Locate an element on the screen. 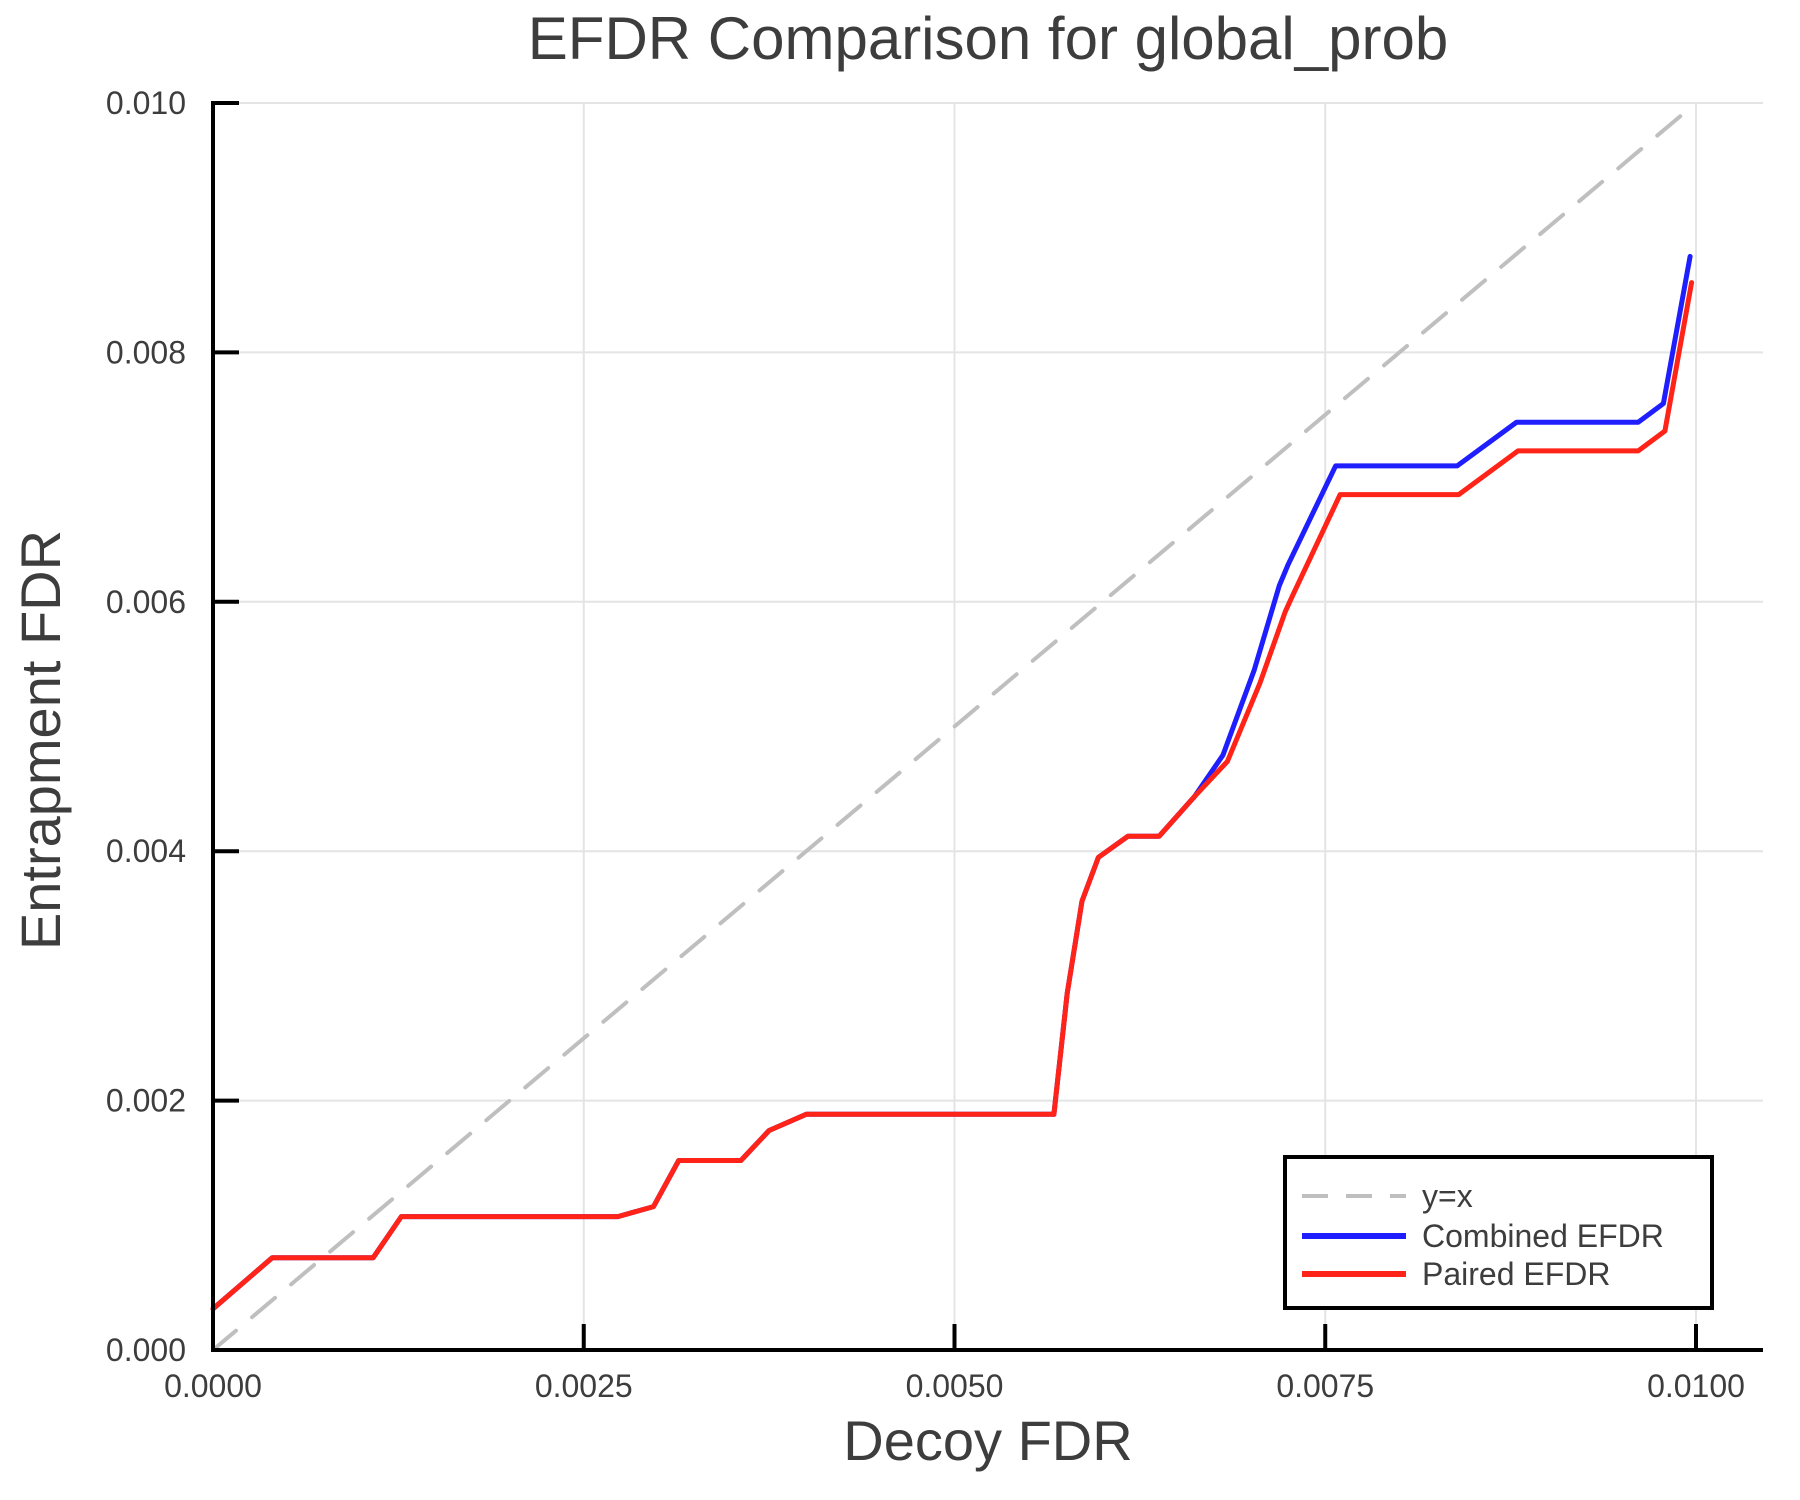  y-axis-title: Entrapment FDR is located at coordinates (40, 740).